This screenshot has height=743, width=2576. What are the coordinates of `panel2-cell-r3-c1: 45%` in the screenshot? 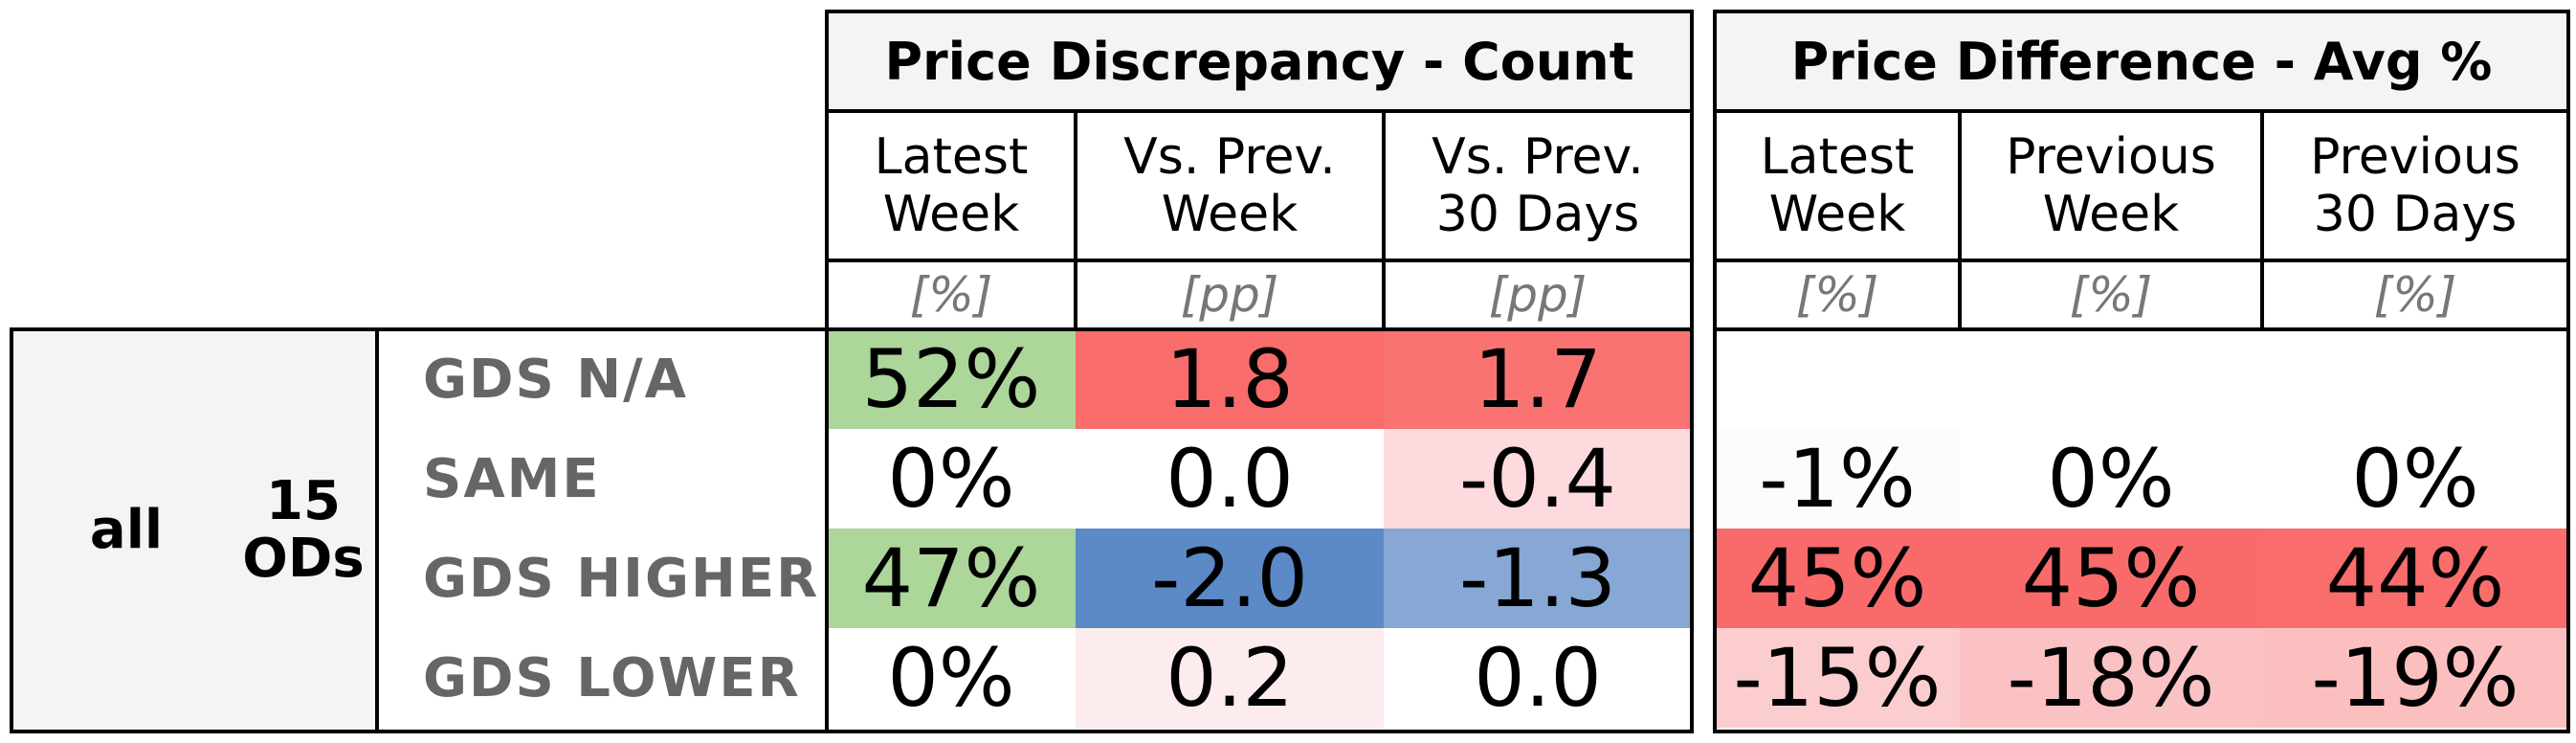 It's located at (1837, 578).